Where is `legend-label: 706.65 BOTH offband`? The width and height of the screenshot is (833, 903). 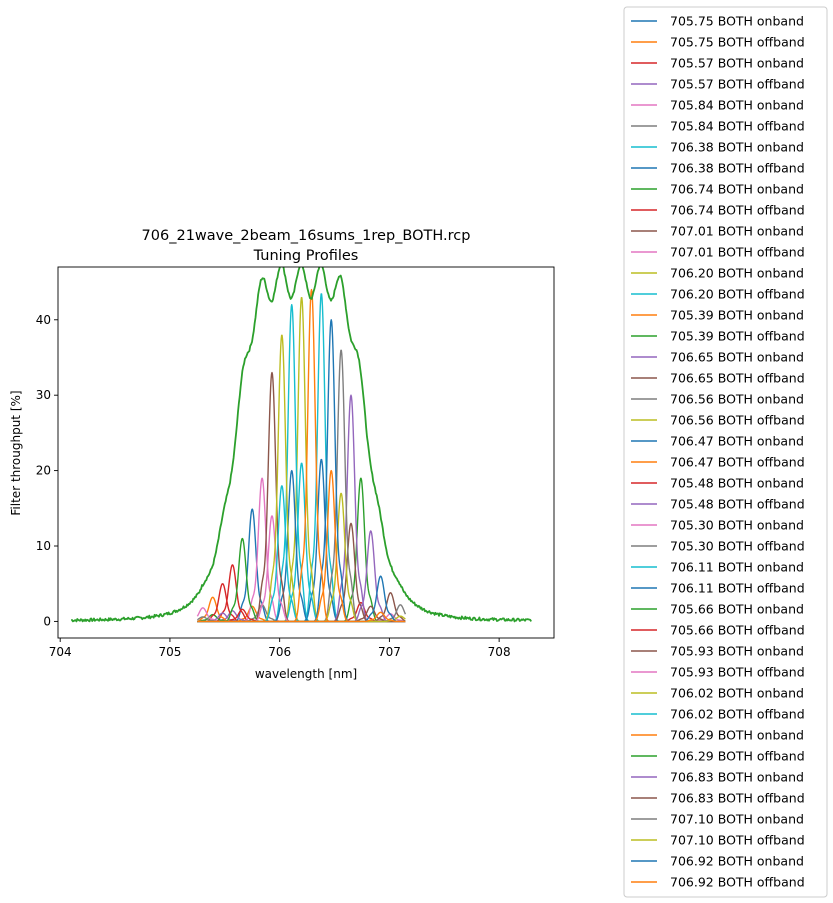 legend-label: 706.65 BOTH offband is located at coordinates (737, 378).